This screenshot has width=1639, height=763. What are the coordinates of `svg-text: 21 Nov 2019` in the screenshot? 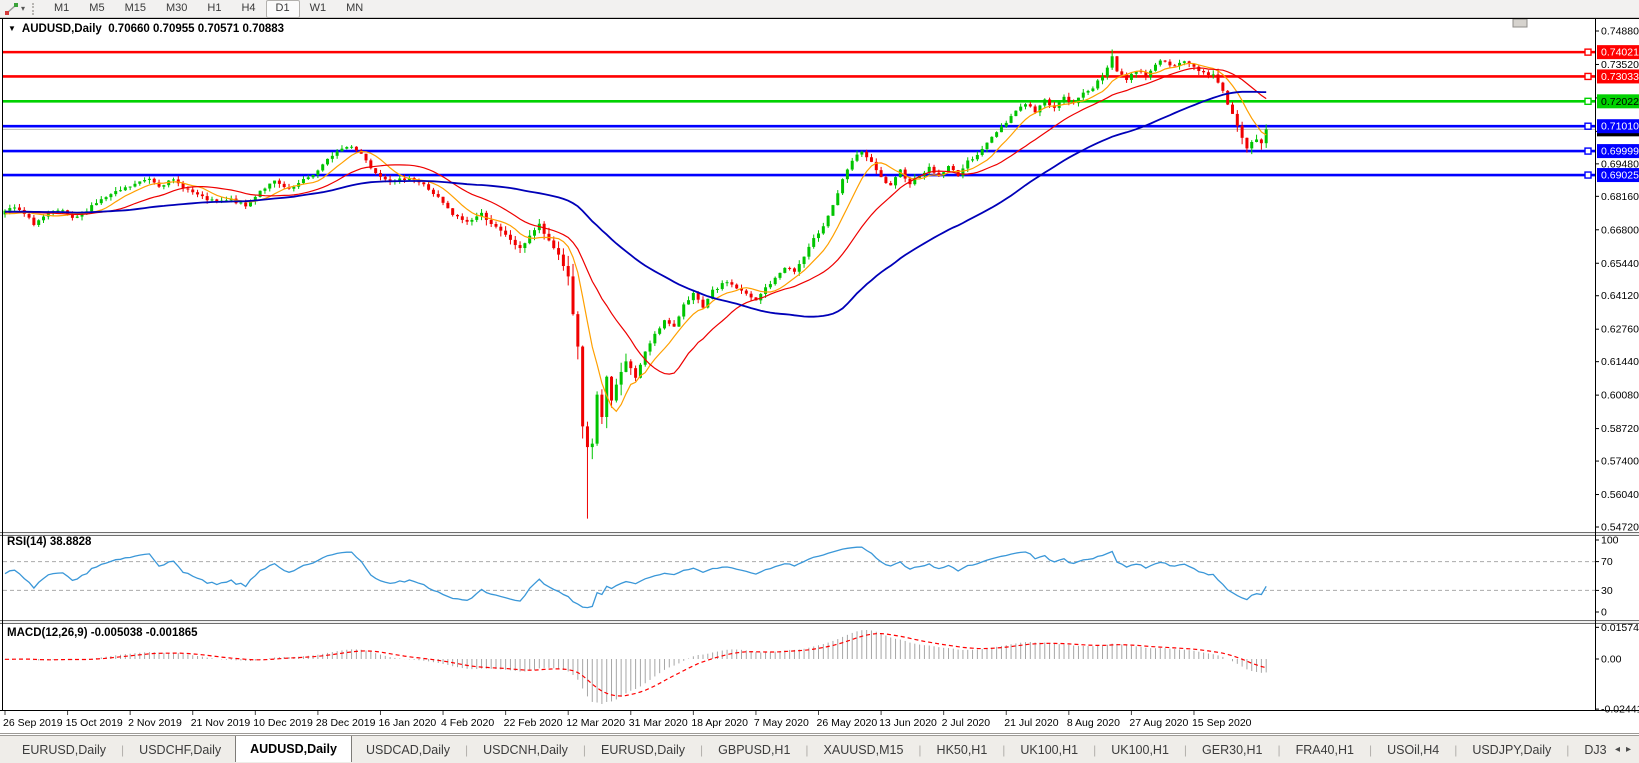 It's located at (221, 723).